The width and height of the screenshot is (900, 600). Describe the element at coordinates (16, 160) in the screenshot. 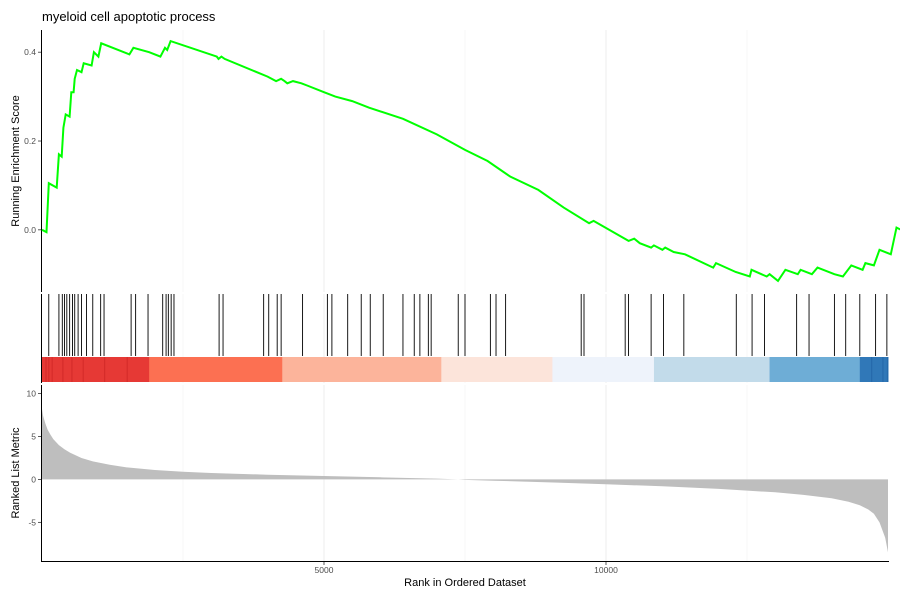

I see `running-score-ylabel: Running Enrichment Score` at that location.